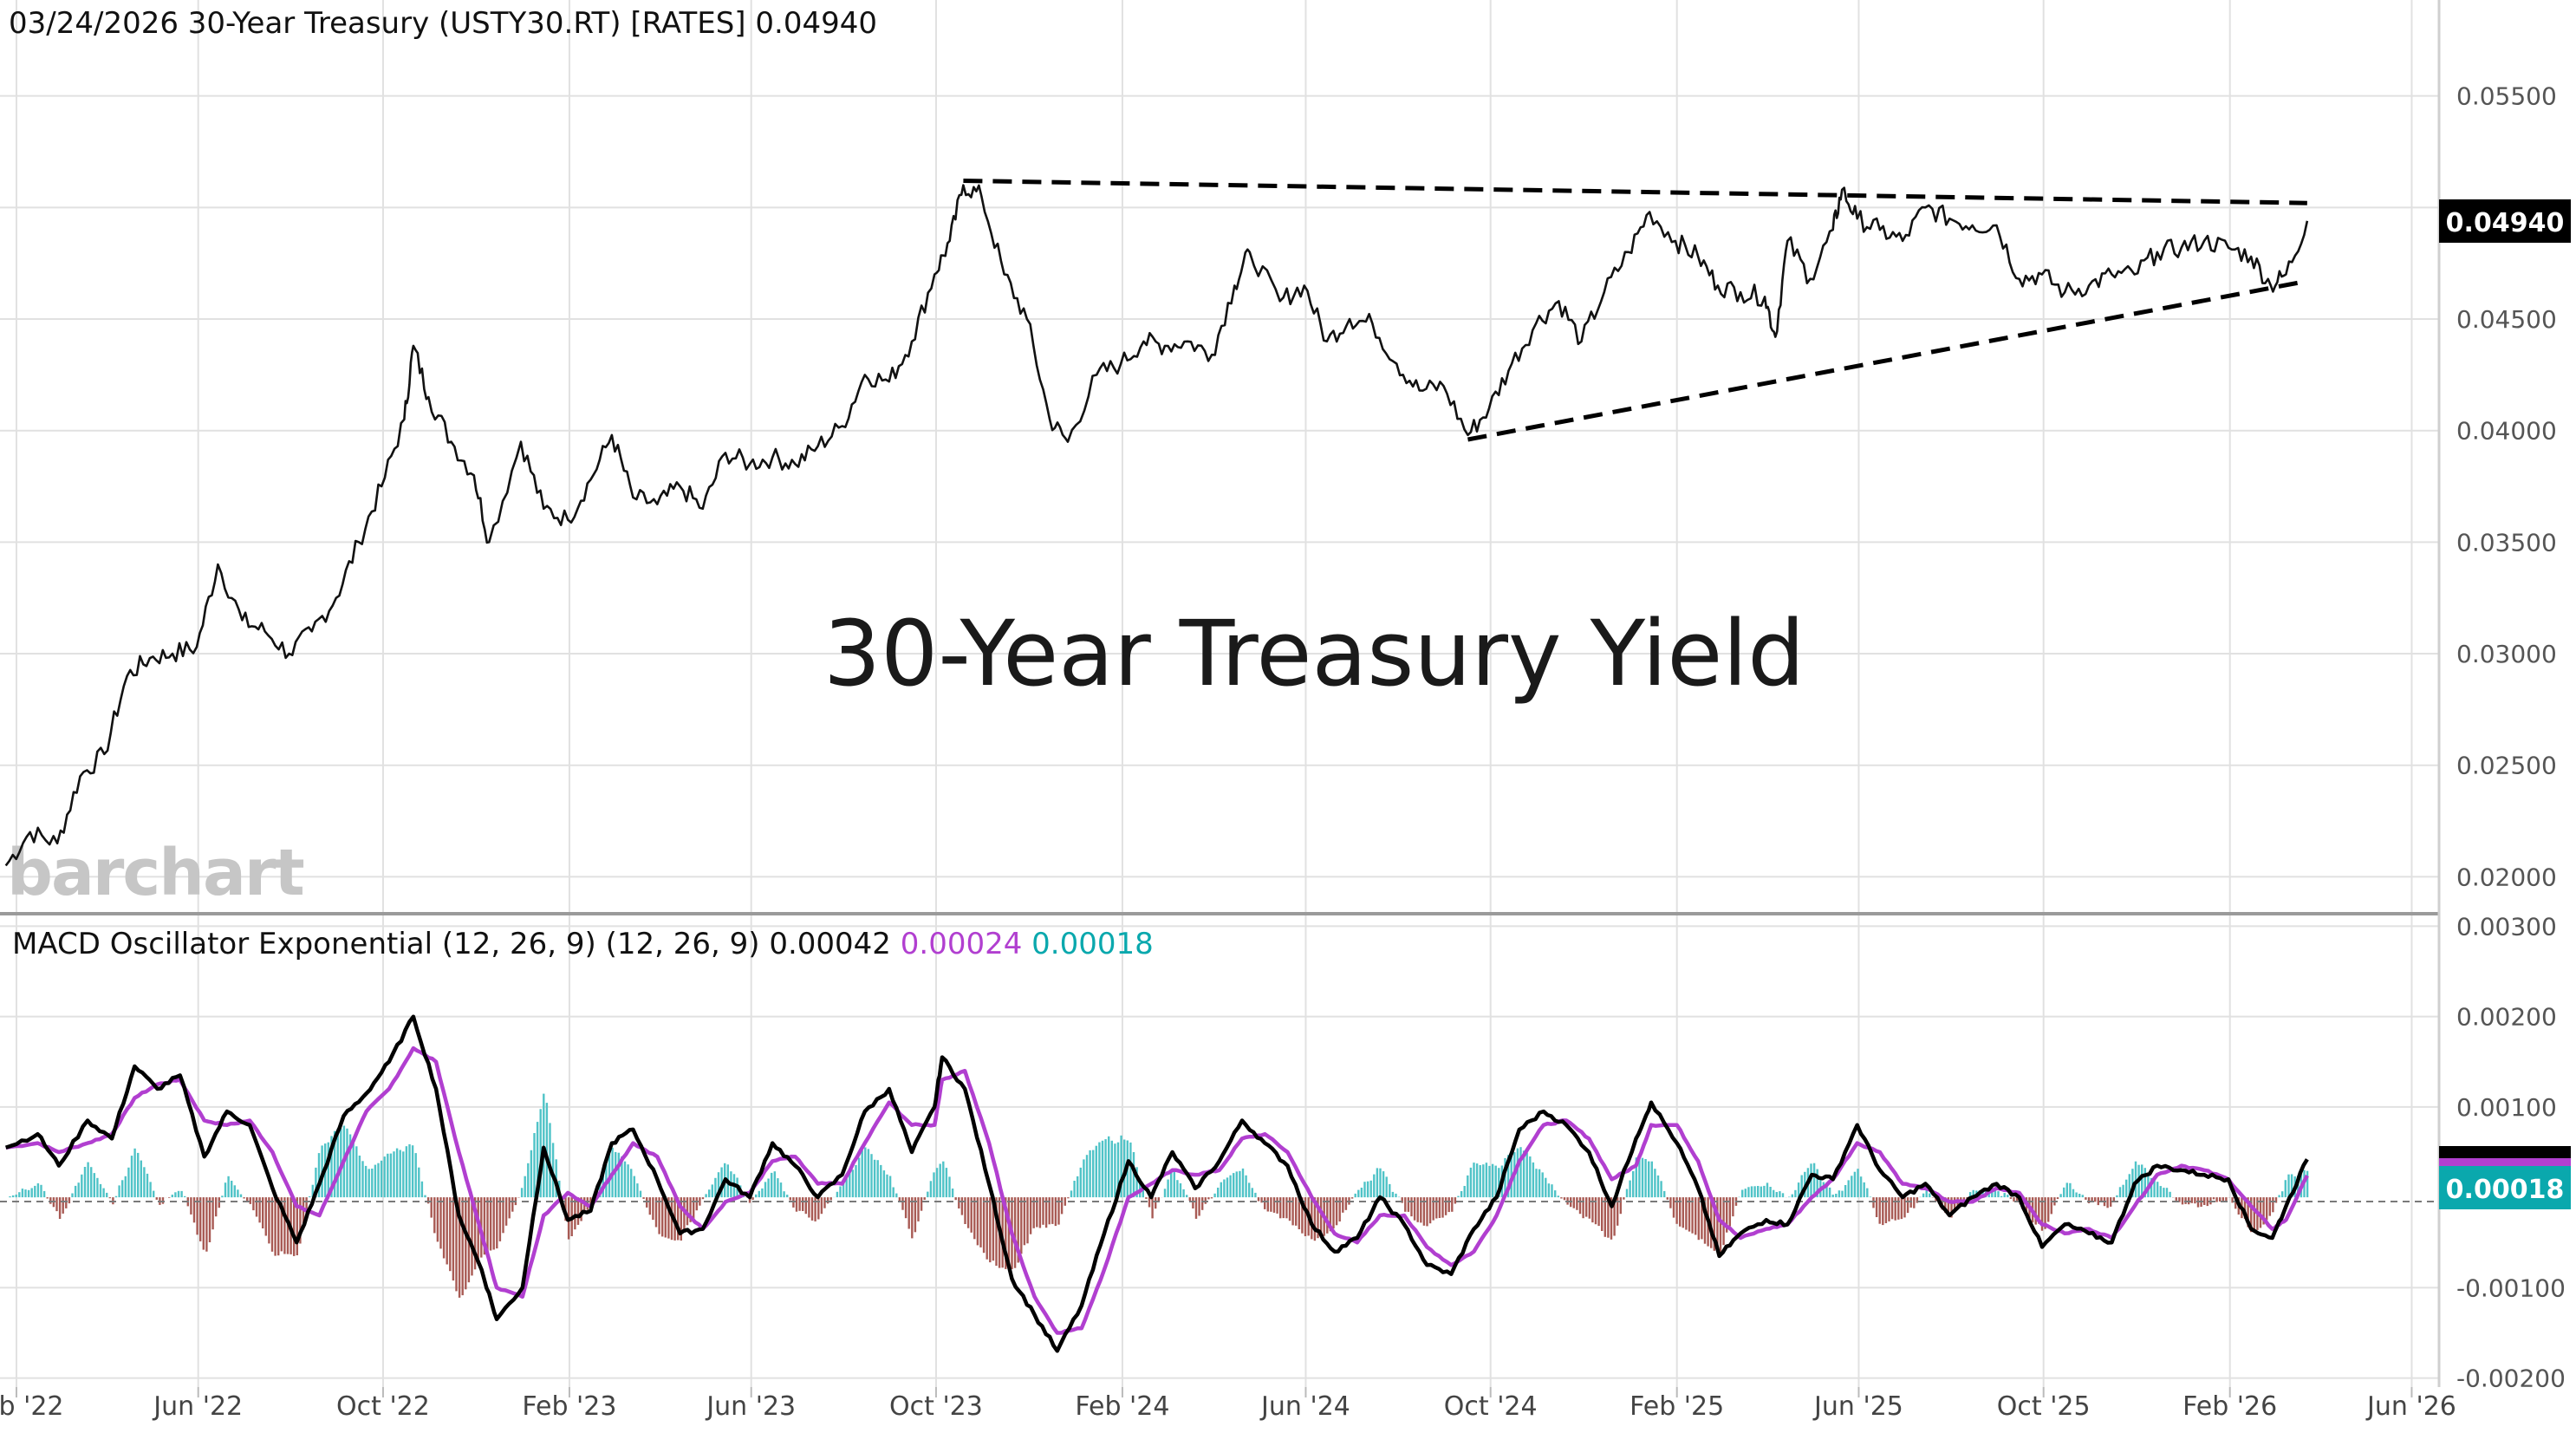  Describe the element at coordinates (2505, 1177) in the screenshot. I see `macd-badges: 0.00018` at that location.